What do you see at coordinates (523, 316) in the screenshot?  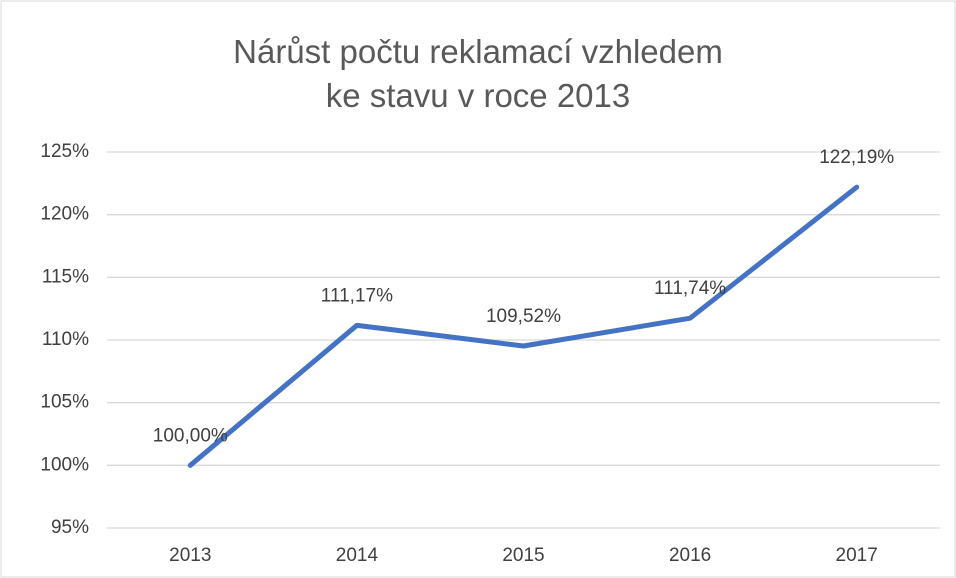 I see `data-label: 109,52%` at bounding box center [523, 316].